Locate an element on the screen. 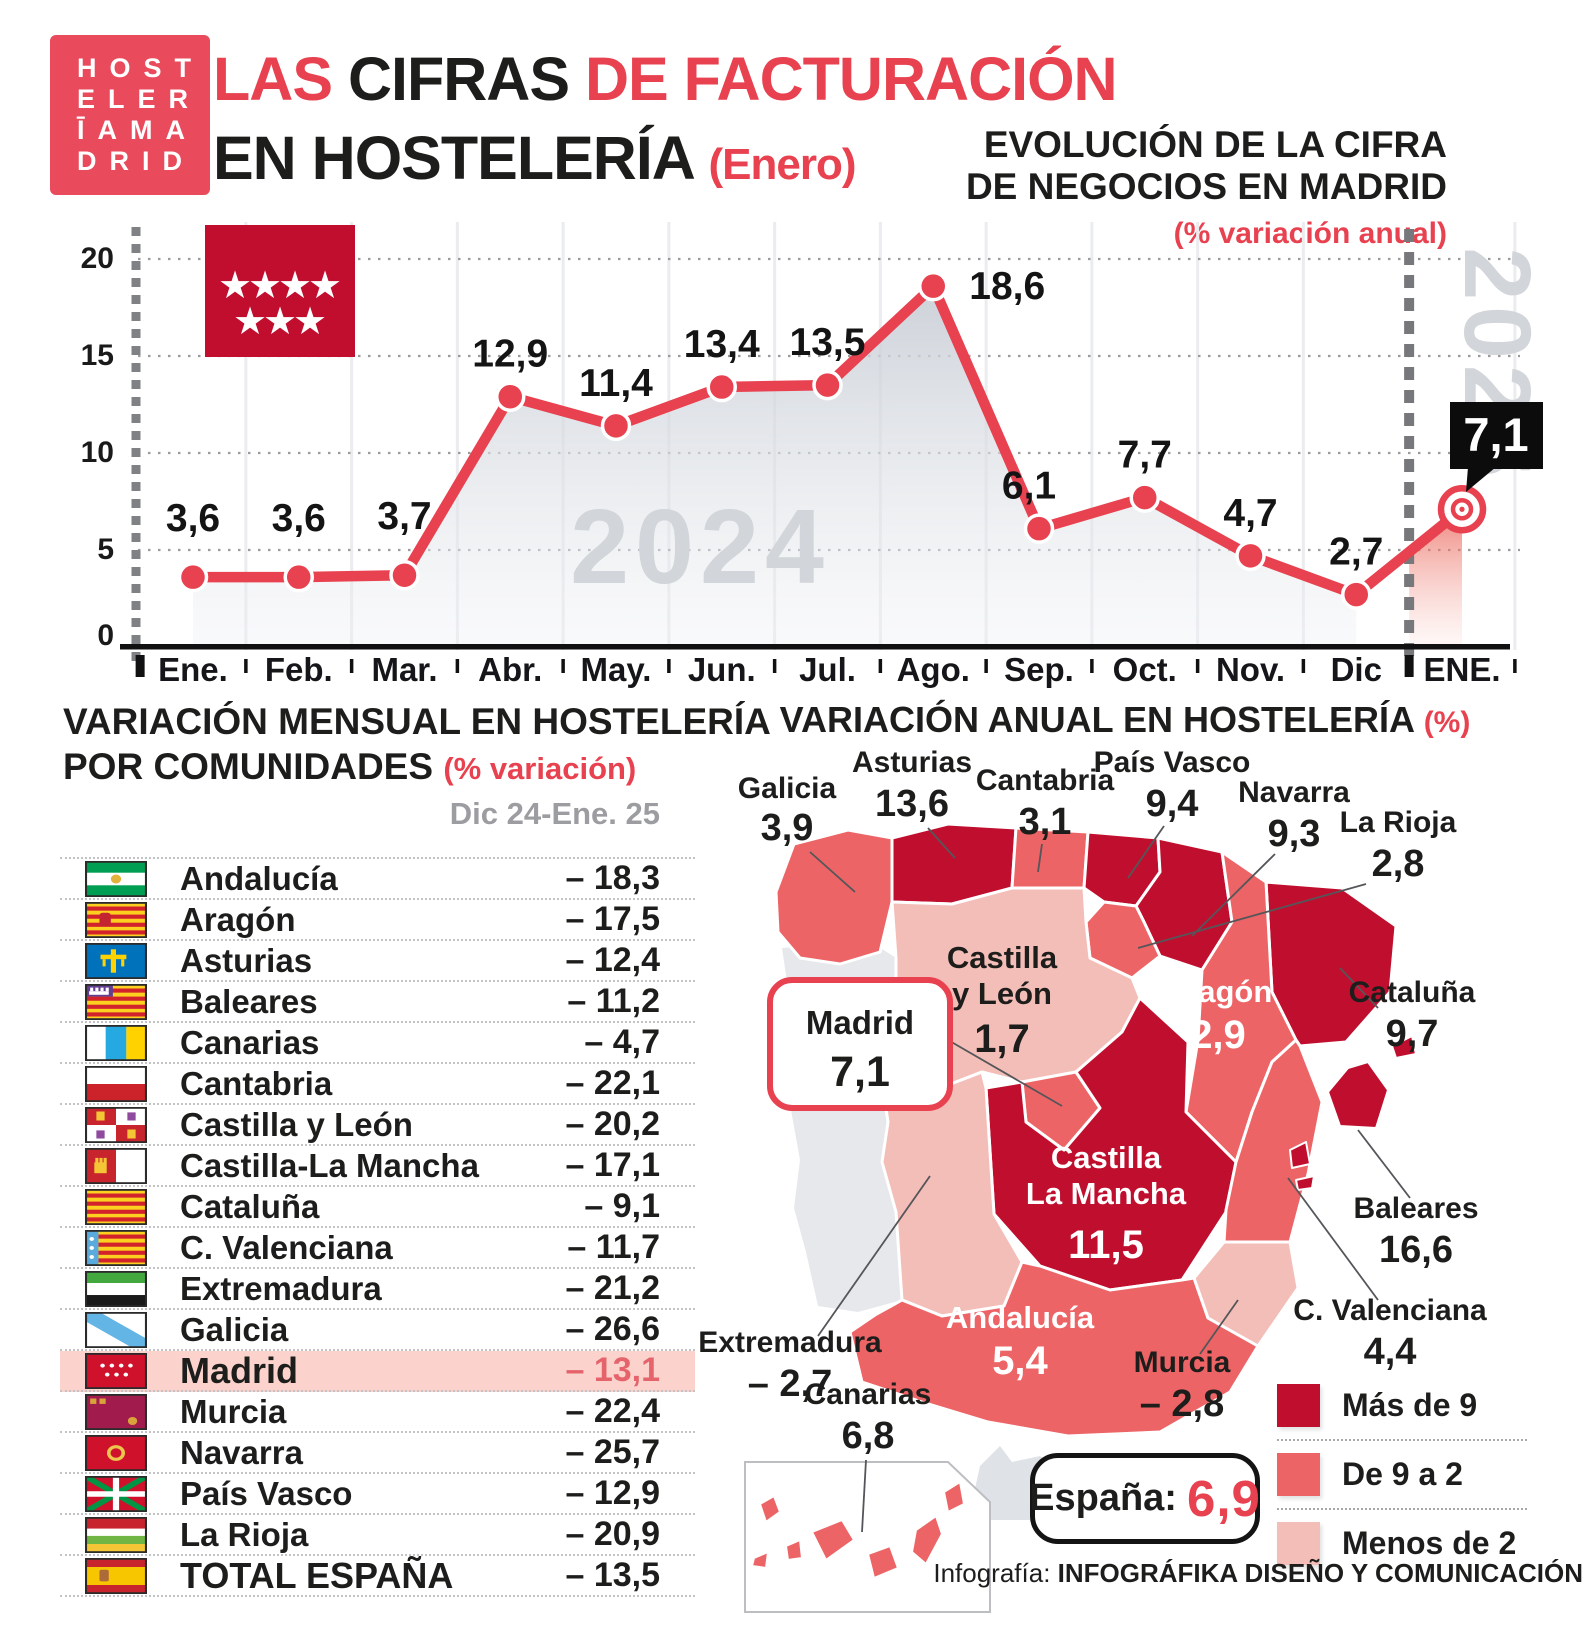  x-tick-label: Ago. is located at coordinates (933, 669).